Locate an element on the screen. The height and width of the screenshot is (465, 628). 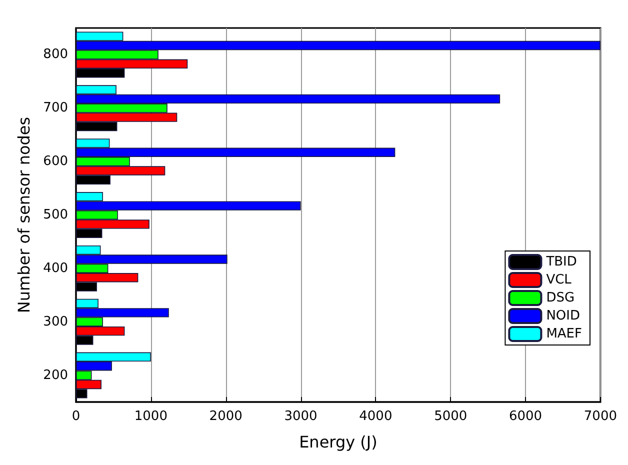
legend-label: TBID is located at coordinates (561, 262).